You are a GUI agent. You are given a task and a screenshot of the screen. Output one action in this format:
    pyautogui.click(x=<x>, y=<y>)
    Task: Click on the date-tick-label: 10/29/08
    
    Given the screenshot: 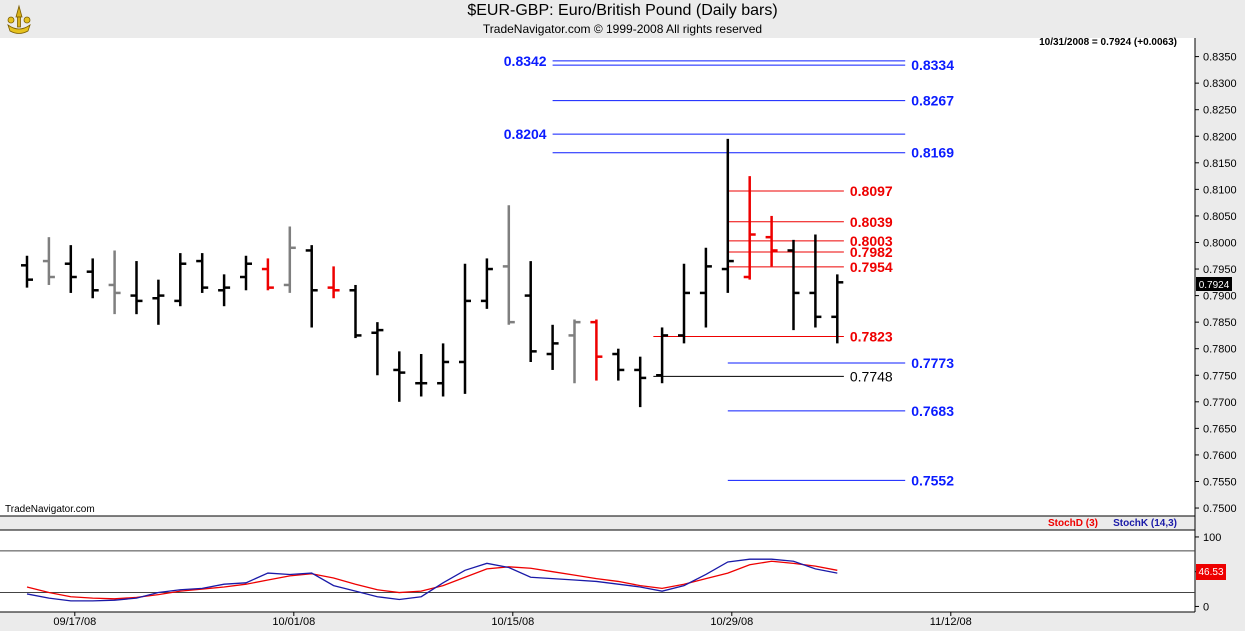 What is the action you would take?
    pyautogui.click(x=731, y=622)
    